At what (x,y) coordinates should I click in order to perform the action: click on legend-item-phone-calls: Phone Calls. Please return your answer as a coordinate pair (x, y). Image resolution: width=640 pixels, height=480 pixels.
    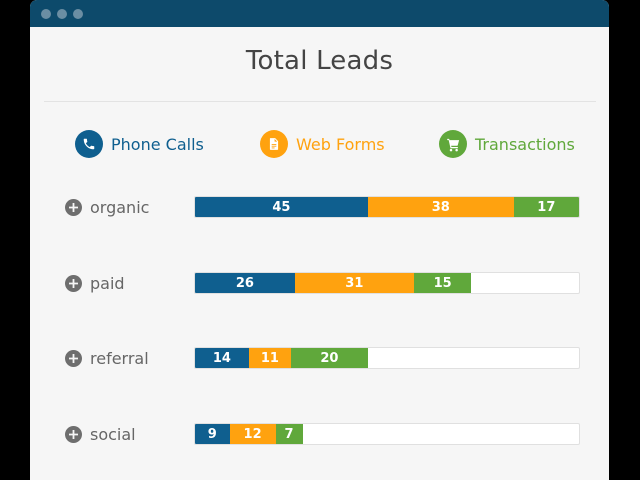
    Looking at the image, I should click on (139, 144).